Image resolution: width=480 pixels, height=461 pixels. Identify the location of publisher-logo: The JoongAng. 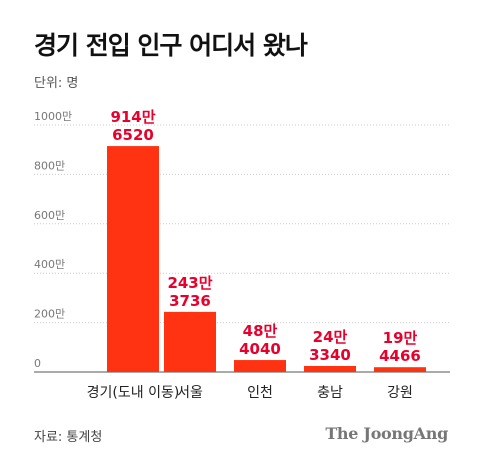
(386, 433).